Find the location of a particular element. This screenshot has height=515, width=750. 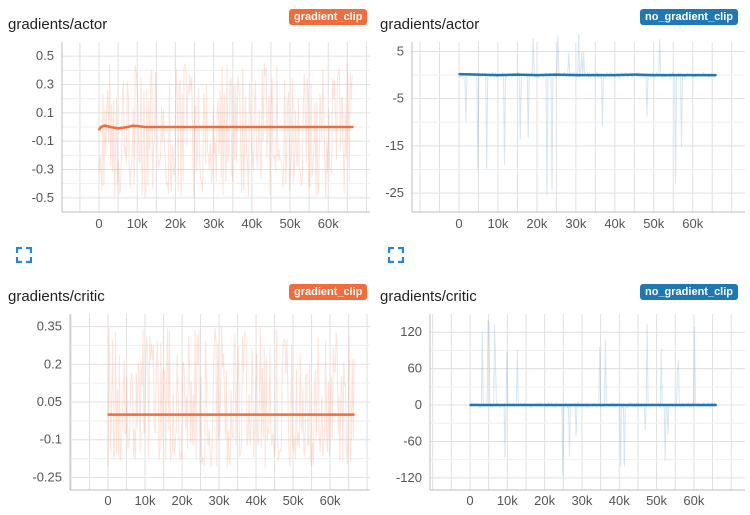

y-tick-label: -5 is located at coordinates (398, 98).